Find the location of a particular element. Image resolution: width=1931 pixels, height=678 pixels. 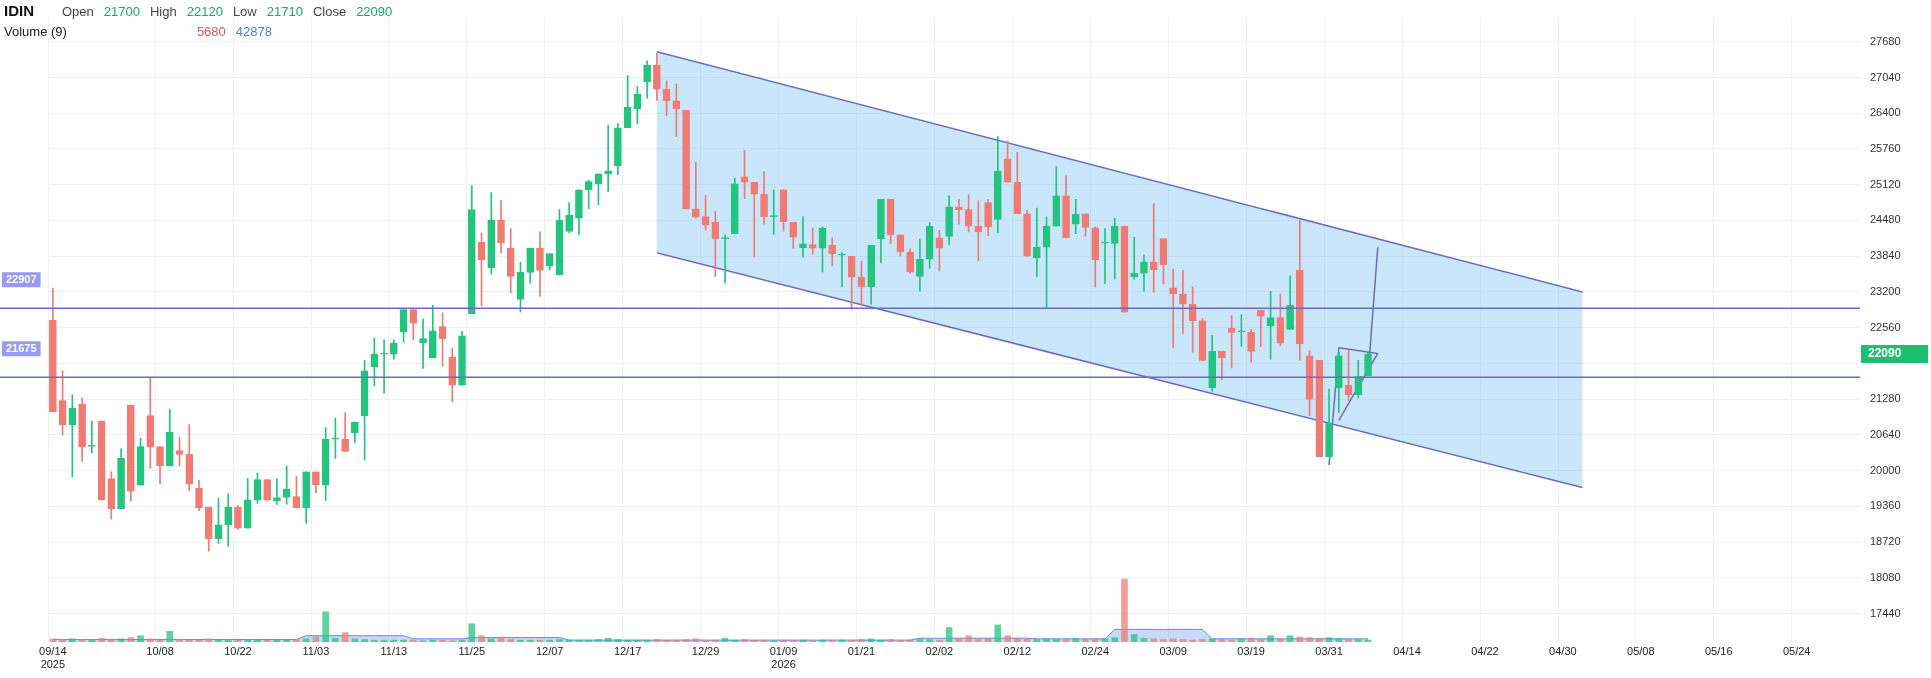

x-tick-label: 01/09 2026 is located at coordinates (783, 658).